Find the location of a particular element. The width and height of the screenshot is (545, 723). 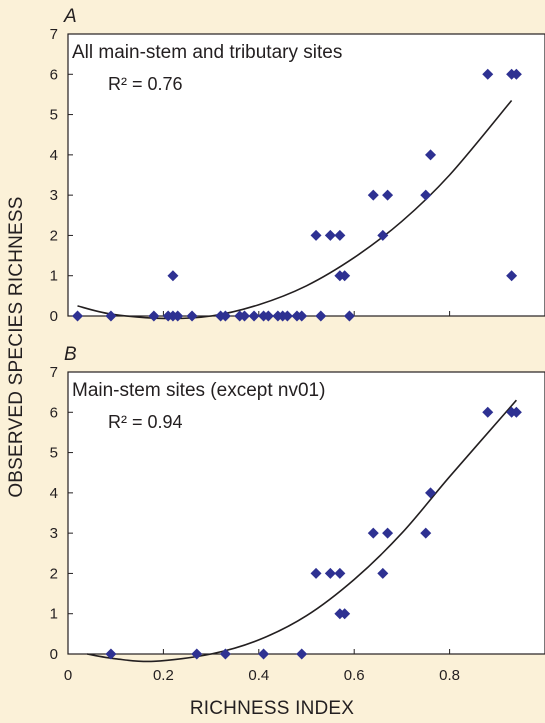

panel-b-y-axis: 0 1 2 3 4 5 6 7 is located at coordinates (61, 513).